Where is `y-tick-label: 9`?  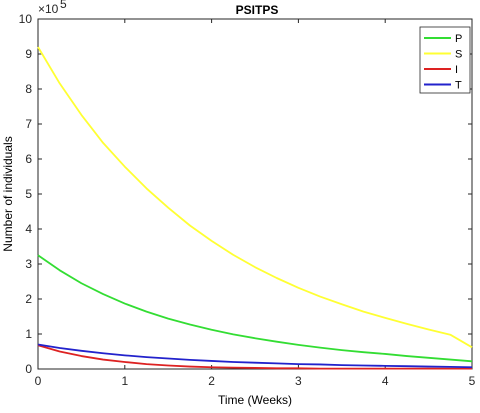
y-tick-label: 9 is located at coordinates (28, 54).